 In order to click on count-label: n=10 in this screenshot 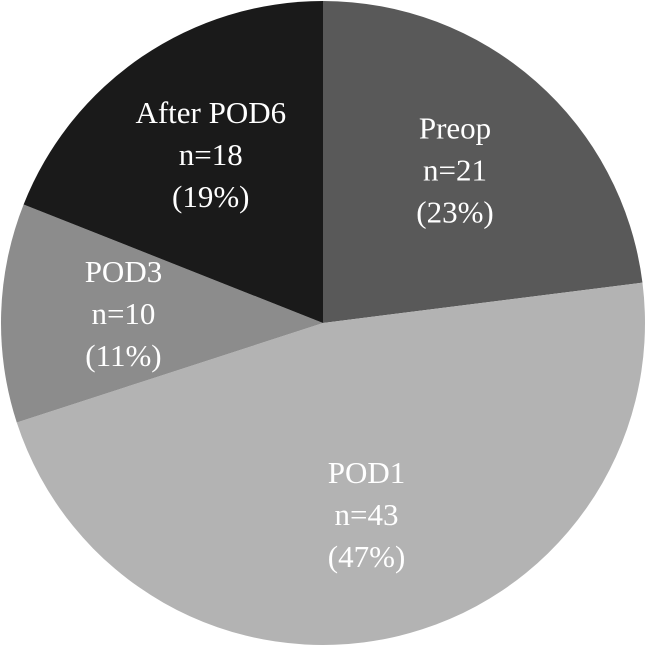, I will do `click(123, 313)`.